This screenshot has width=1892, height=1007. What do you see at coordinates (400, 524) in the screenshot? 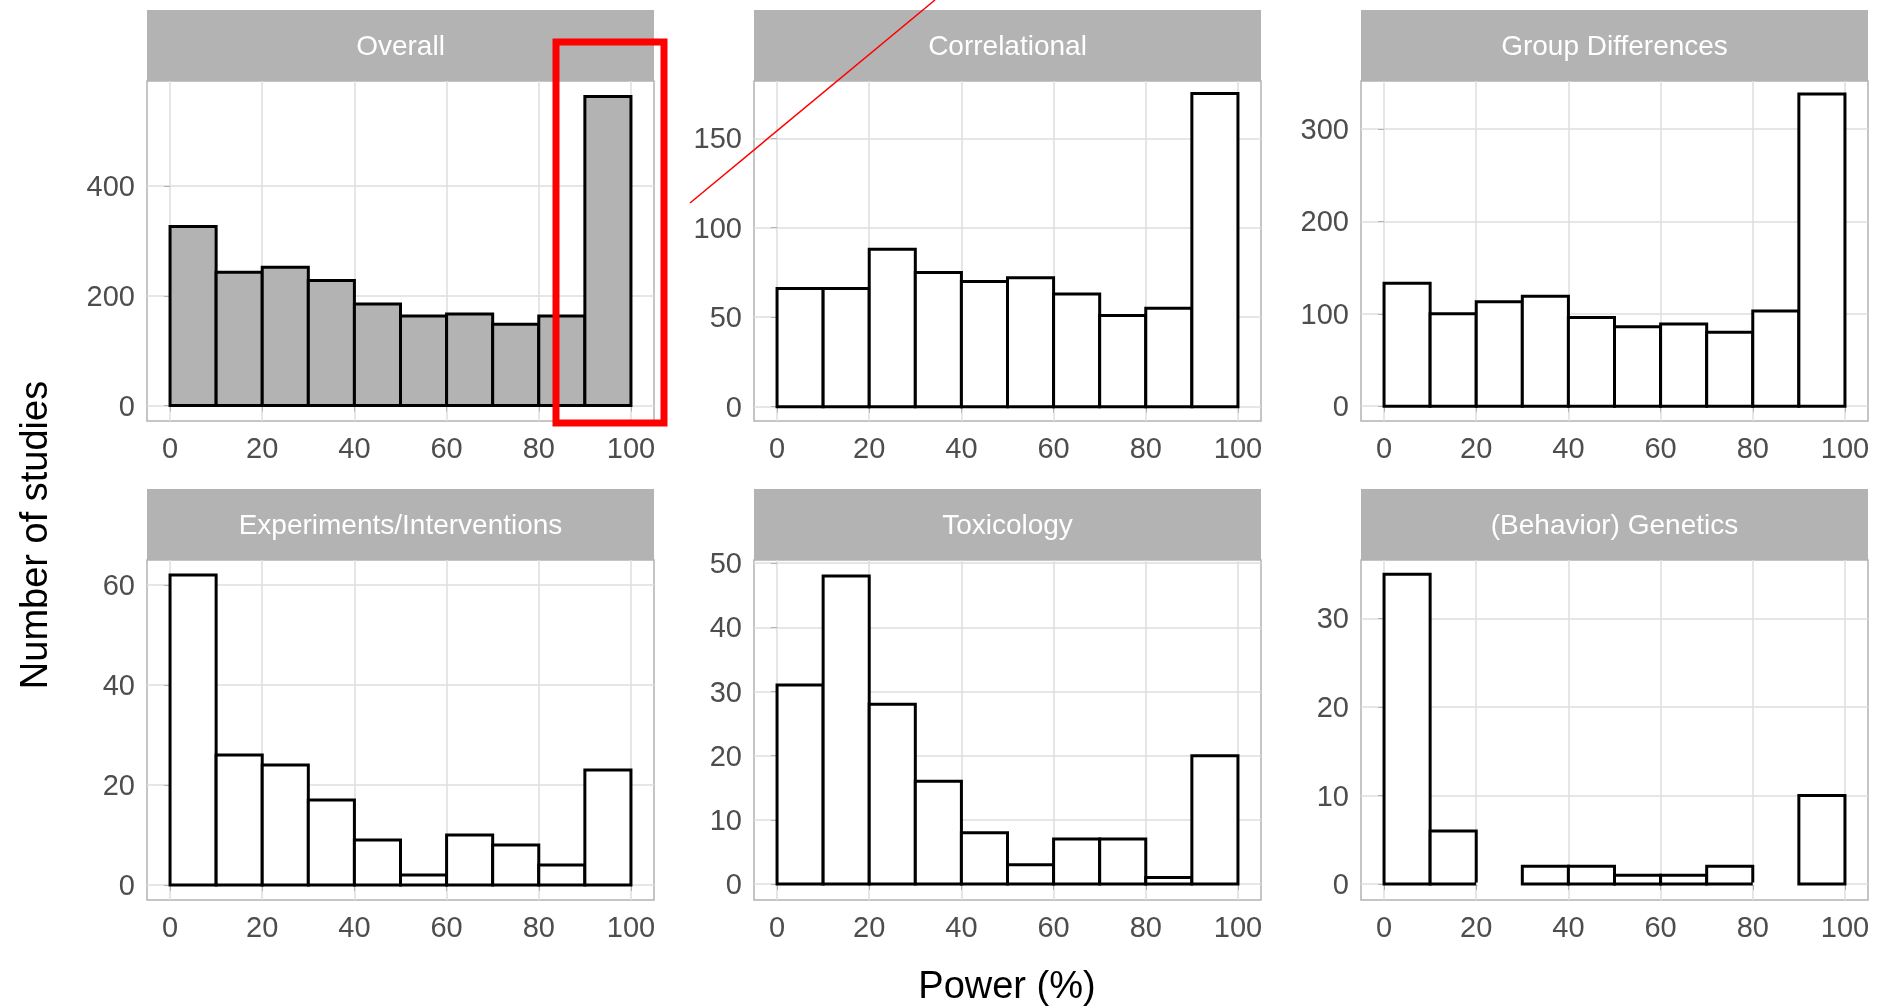
I see `chart-title: Experiments/Interventions` at bounding box center [400, 524].